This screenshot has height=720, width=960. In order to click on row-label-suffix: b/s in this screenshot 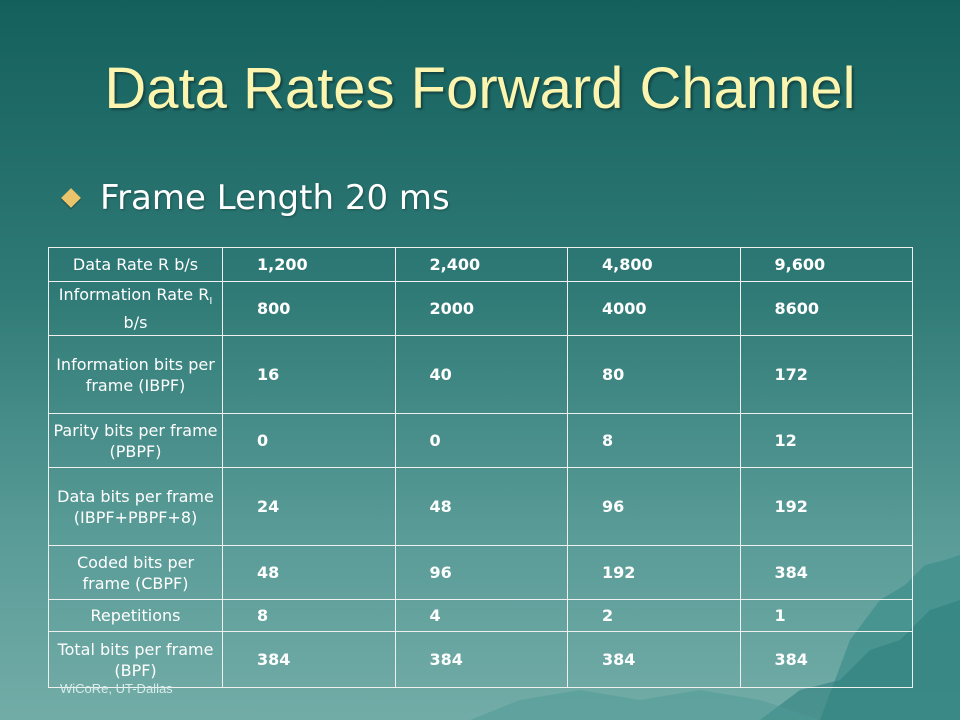, I will do `click(135, 323)`.